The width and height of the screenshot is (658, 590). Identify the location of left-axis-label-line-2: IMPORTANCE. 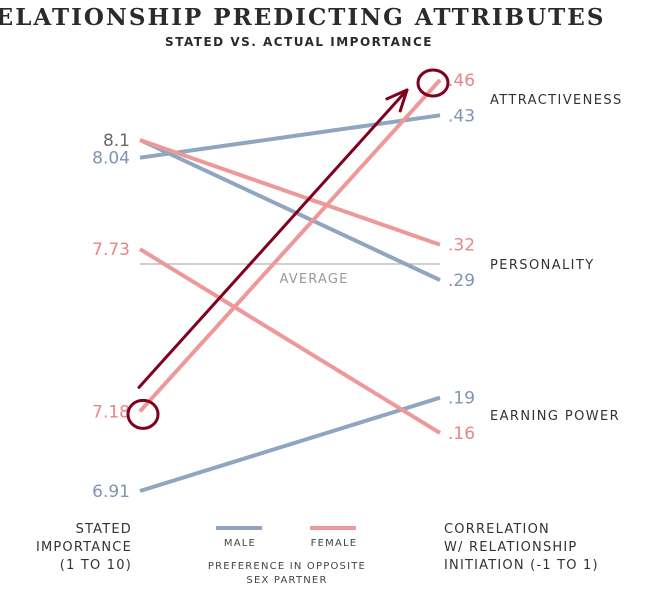
(84, 547).